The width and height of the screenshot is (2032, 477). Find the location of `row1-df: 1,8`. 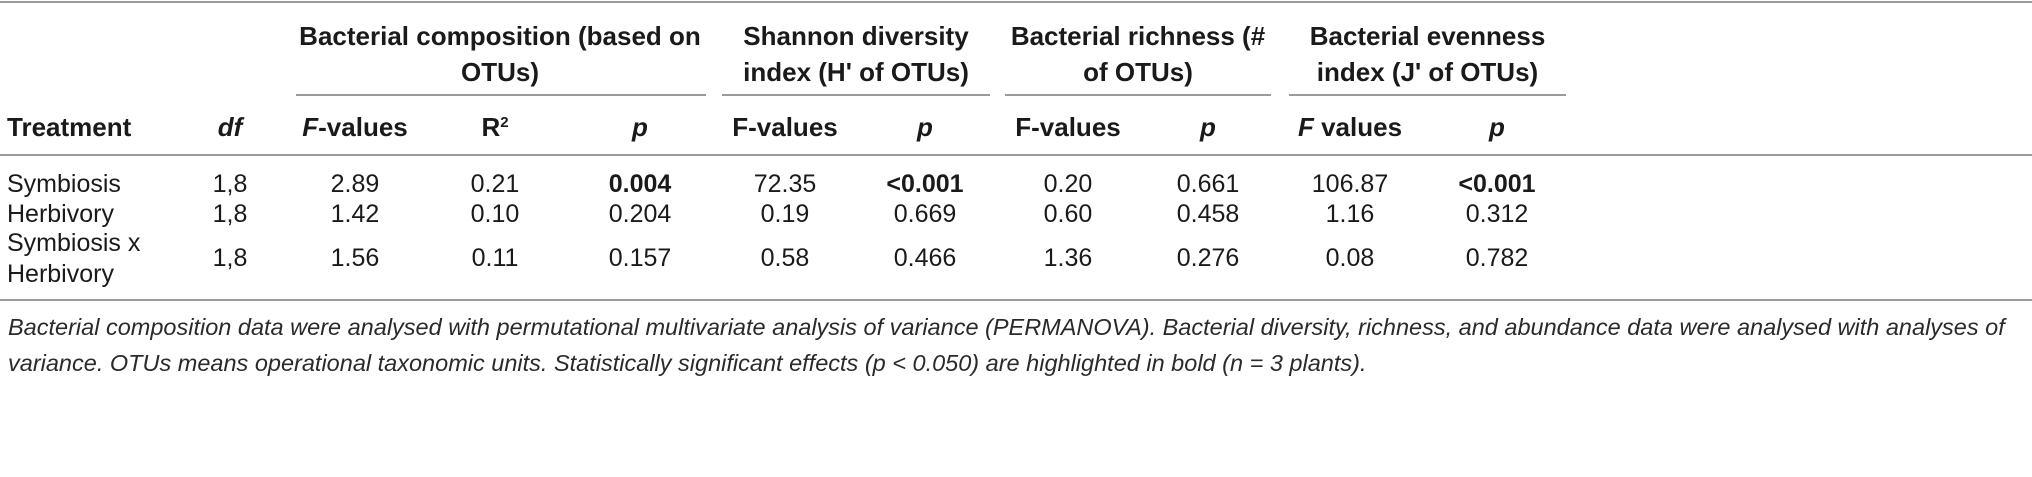

row1-df: 1,8 is located at coordinates (230, 184).